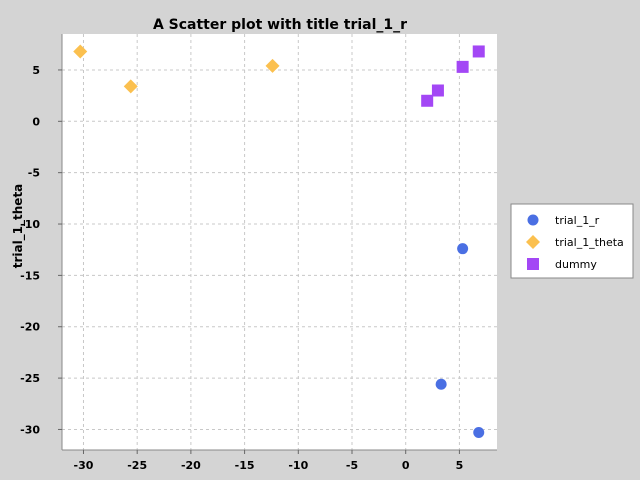  Describe the element at coordinates (30, 224) in the screenshot. I see `y-tick-label: -10` at that location.